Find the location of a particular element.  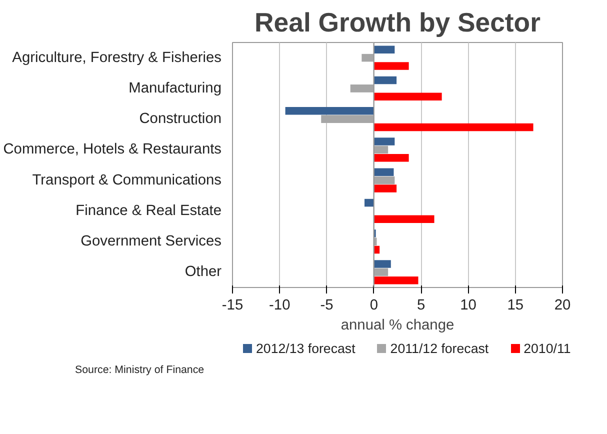

y-tick-label: Finance & Real Estate is located at coordinates (149, 210).